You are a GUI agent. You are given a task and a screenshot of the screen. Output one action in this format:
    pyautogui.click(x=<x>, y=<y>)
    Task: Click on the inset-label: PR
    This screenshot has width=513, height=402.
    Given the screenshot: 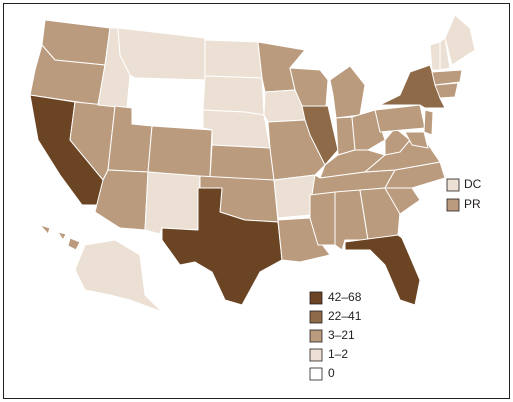 What is the action you would take?
    pyautogui.click(x=472, y=204)
    